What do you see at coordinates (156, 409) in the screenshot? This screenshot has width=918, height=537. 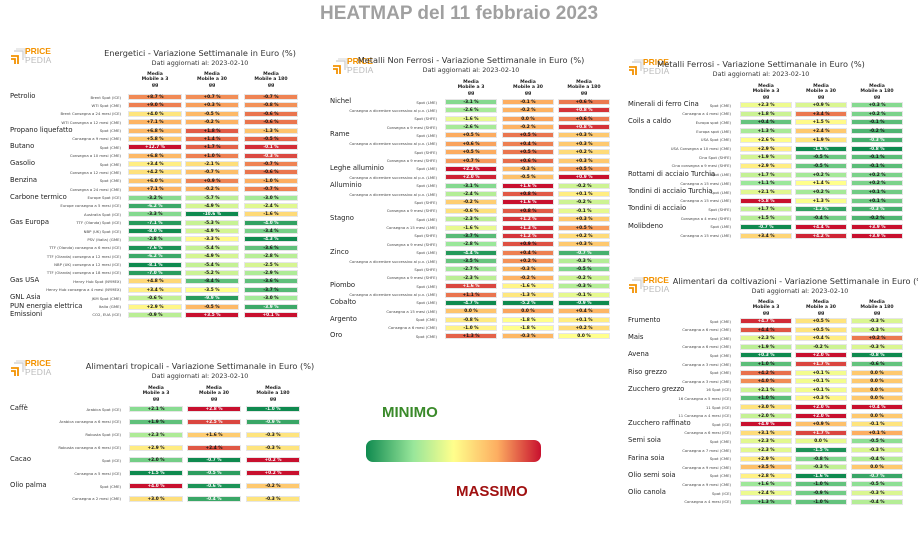 I see `heatmap-cell: +2.1 %` at bounding box center [156, 409].